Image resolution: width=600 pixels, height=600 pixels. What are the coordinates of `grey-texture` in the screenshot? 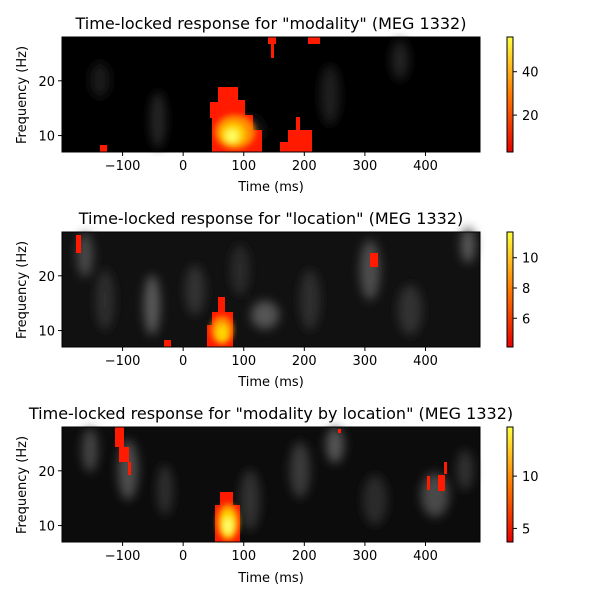 It's located at (276, 281).